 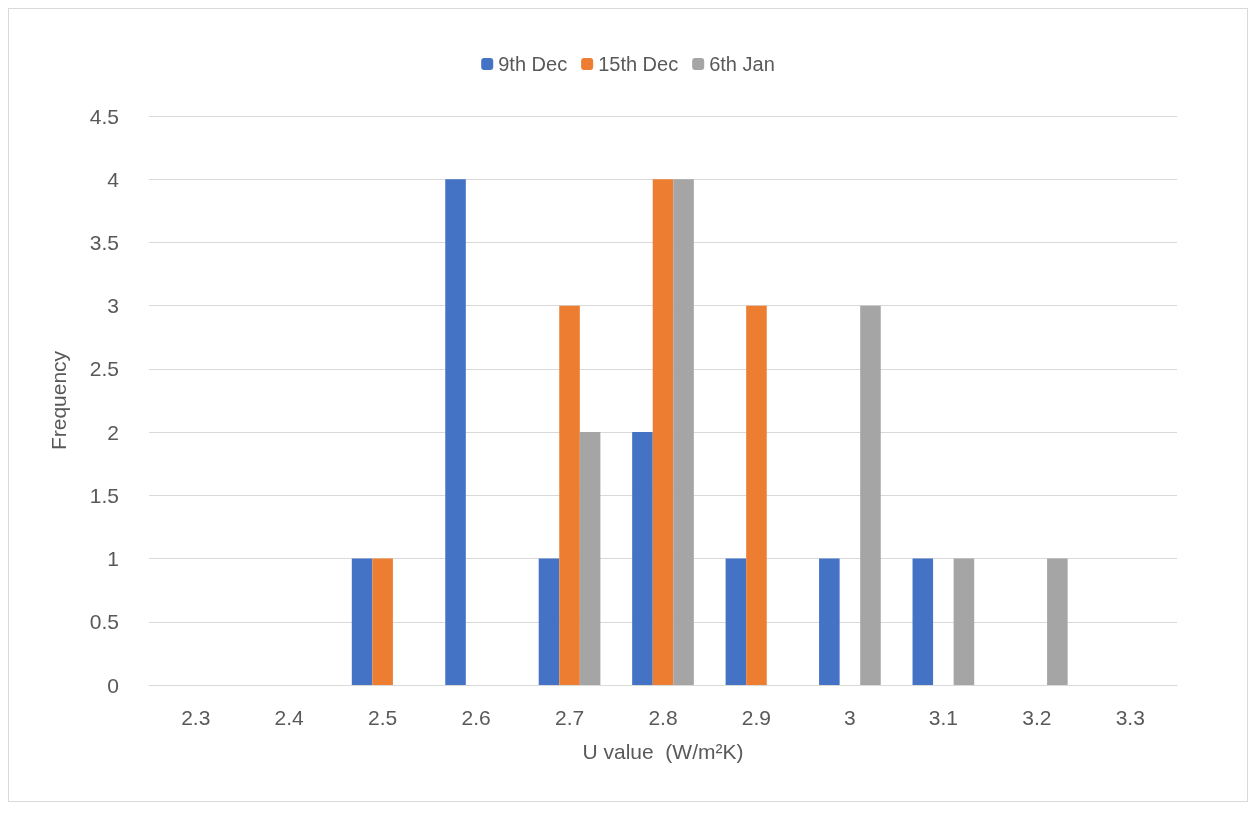 I want to click on x-tick-label: 2.9, so click(x=756, y=717).